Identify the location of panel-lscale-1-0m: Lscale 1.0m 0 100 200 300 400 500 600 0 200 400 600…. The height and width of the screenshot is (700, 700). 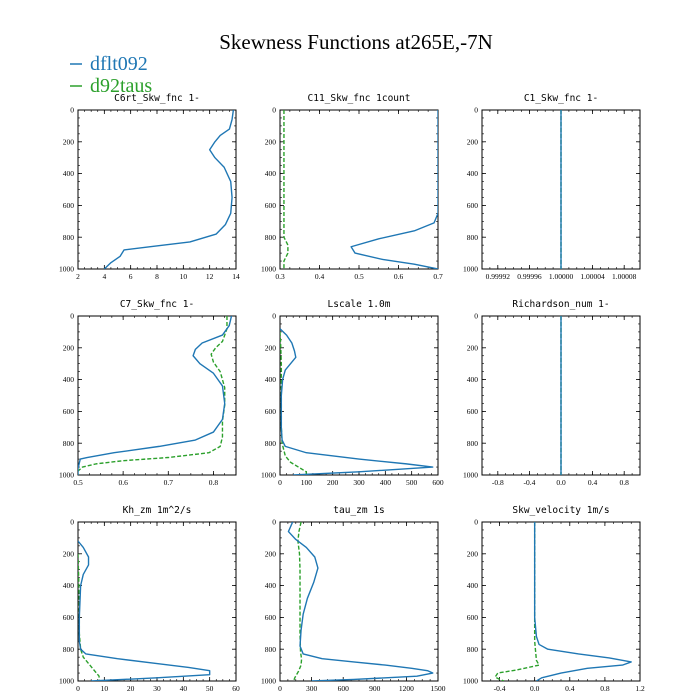
(352, 393).